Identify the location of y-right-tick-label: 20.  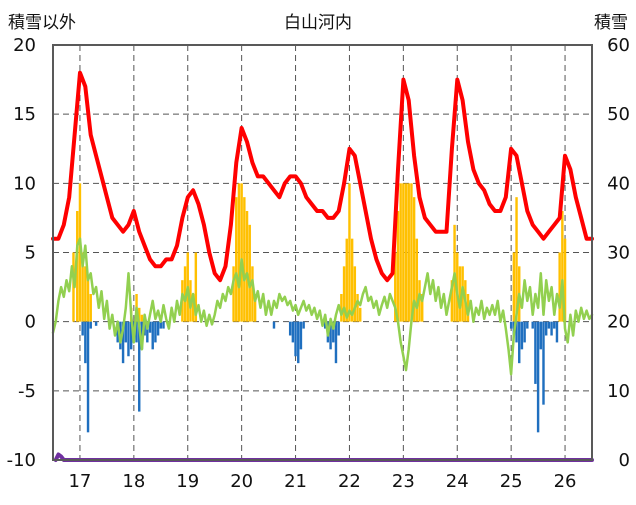
(618, 322).